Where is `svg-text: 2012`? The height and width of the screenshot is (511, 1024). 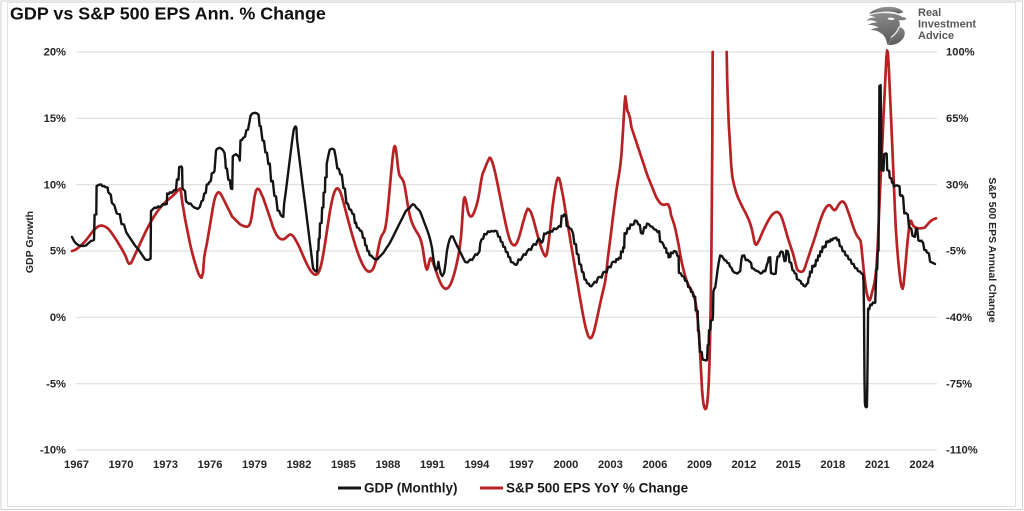 svg-text: 2012 is located at coordinates (743, 465).